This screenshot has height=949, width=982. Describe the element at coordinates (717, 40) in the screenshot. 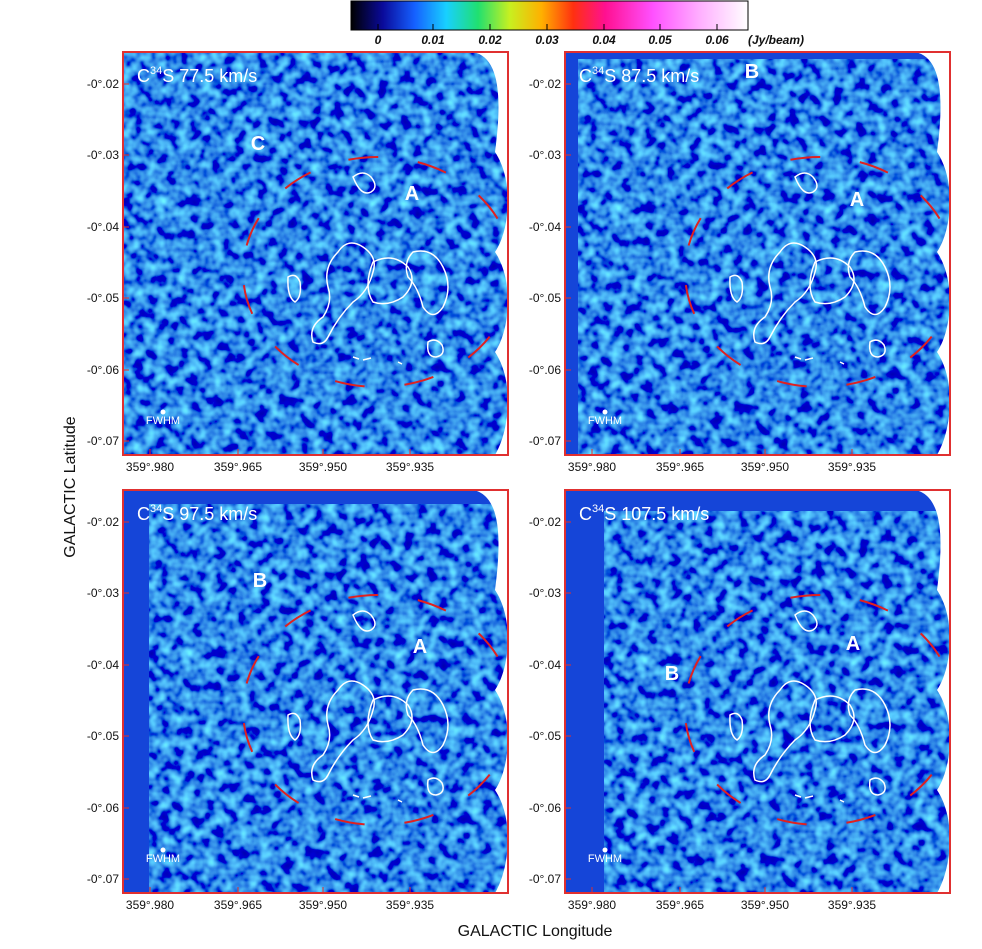

I see `colorbar-tick-label: 0.06` at that location.